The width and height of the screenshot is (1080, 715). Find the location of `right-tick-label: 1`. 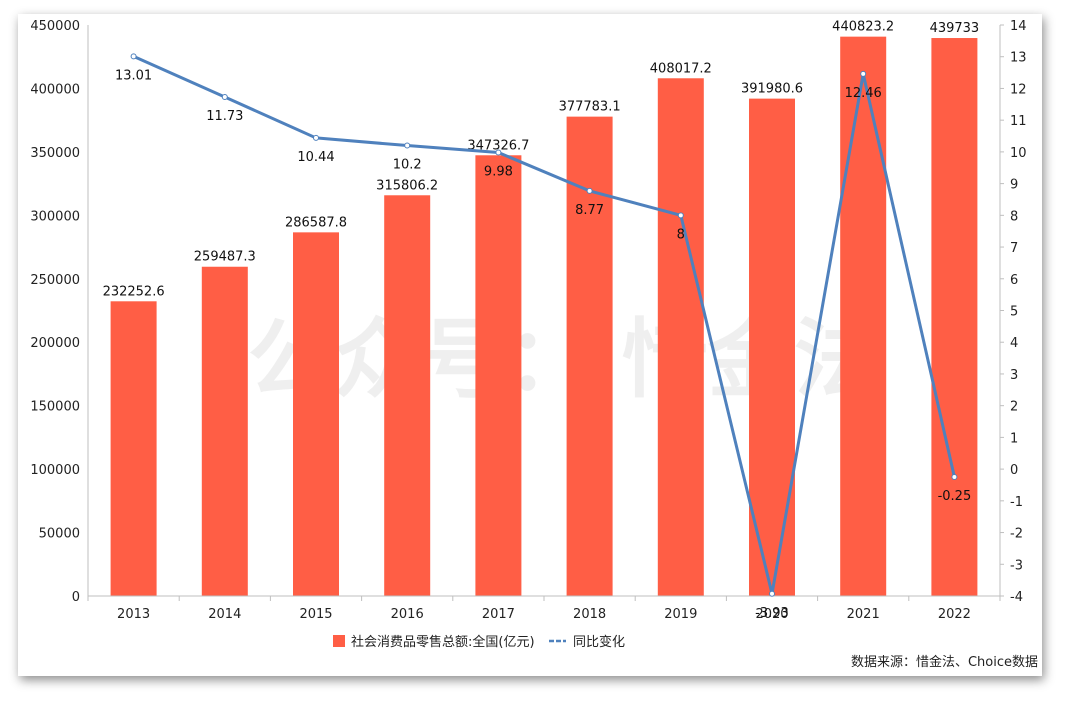

right-tick-label: 1 is located at coordinates (1014, 438).